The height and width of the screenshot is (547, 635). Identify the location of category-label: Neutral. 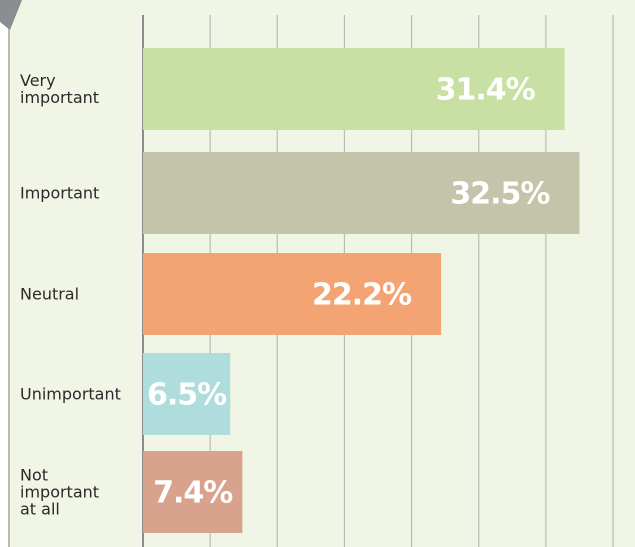
(50, 294).